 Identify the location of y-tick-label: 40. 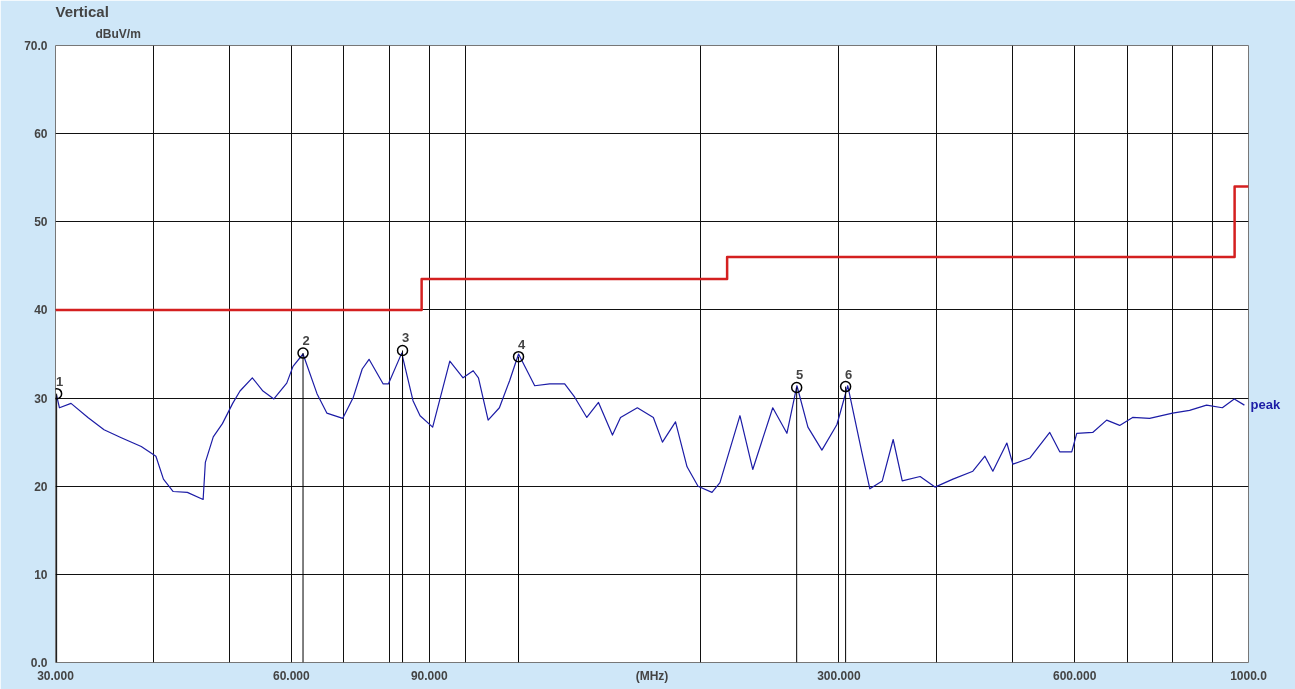
(41, 310).